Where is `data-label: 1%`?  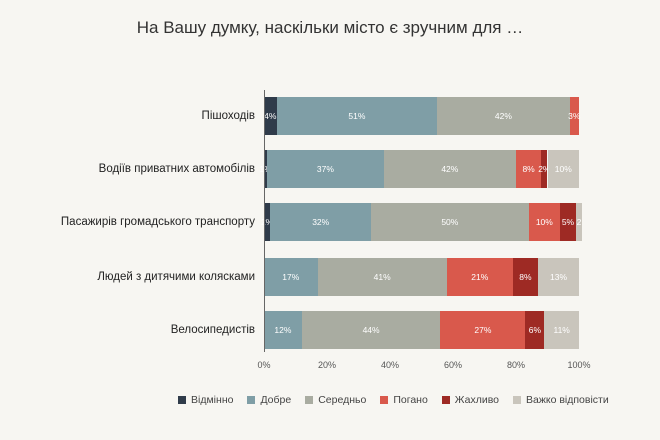
data-label: 1% is located at coordinates (265, 169).